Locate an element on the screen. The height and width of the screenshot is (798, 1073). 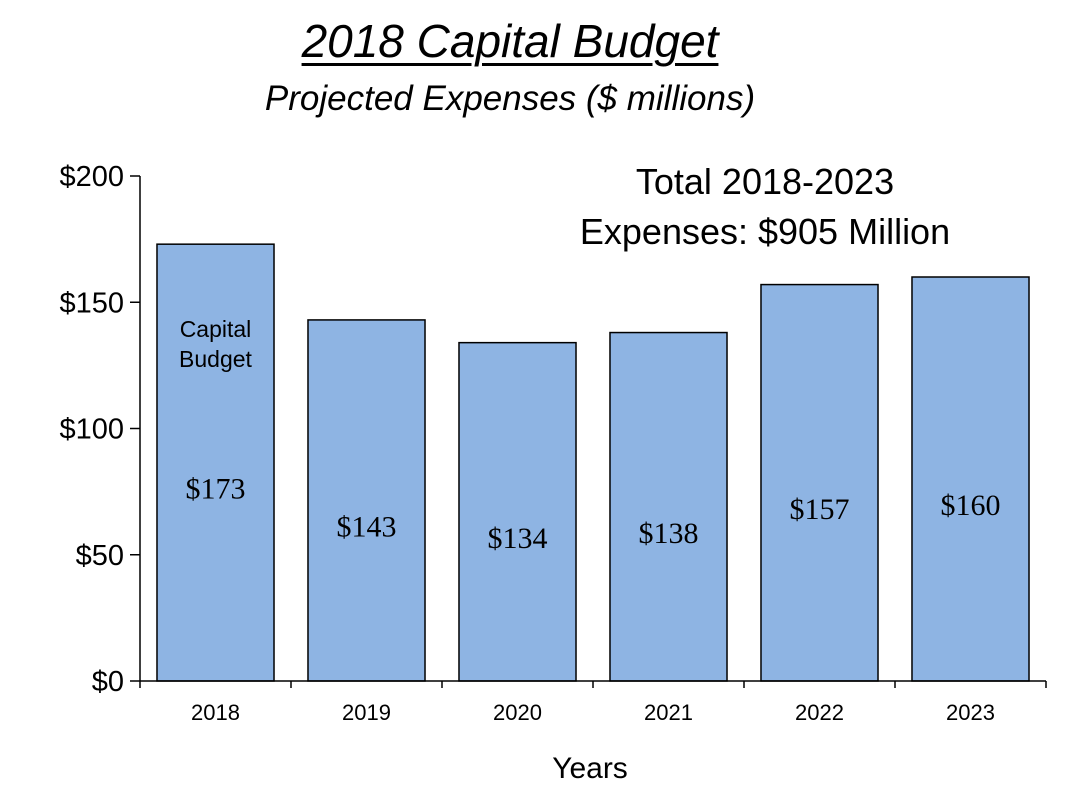
data-label-2018: $173 is located at coordinates (216, 489).